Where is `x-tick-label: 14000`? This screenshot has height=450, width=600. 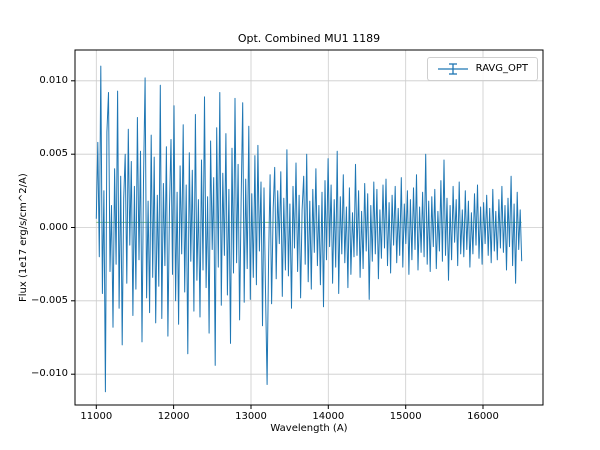 x-tick-label: 14000 is located at coordinates (328, 416).